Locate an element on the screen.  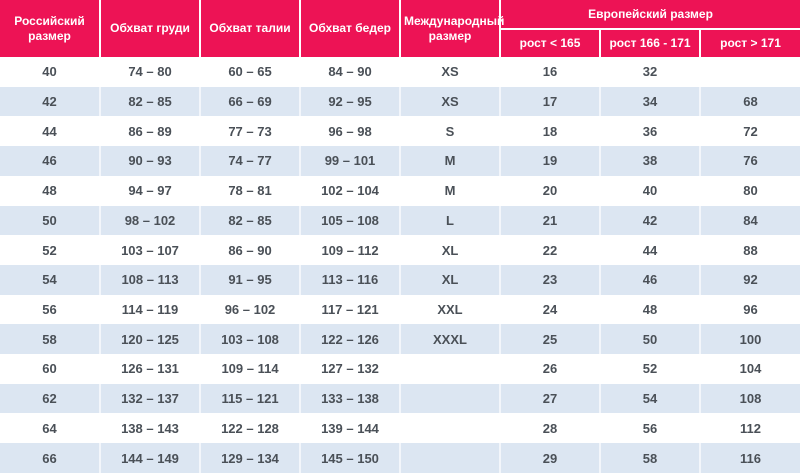
table-cell: 24 is located at coordinates (549, 309).